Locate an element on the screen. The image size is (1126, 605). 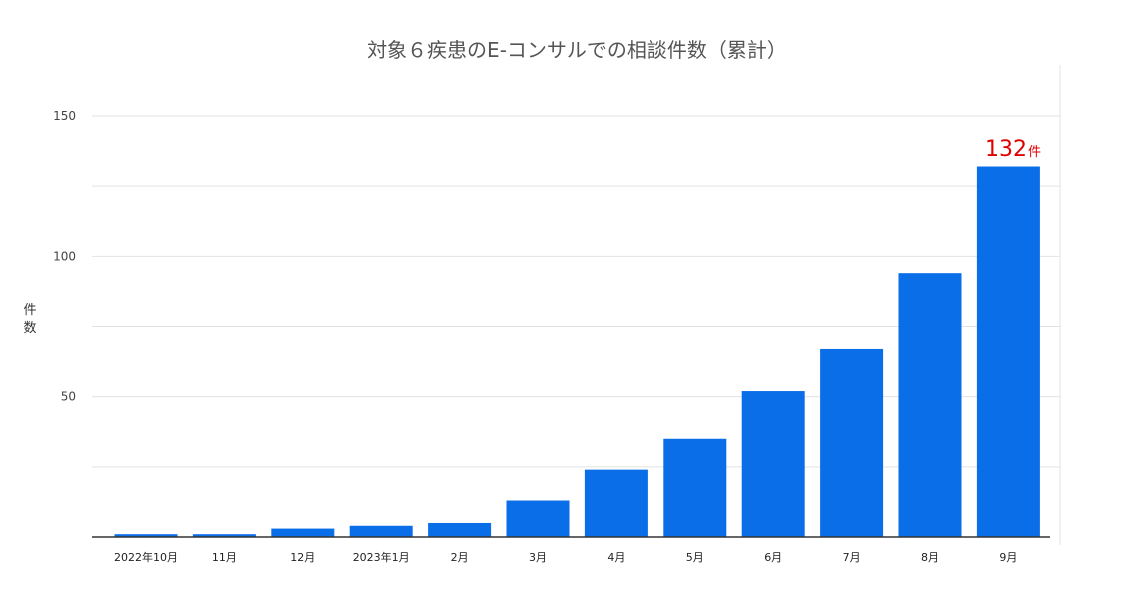
x-tick-label: 8月 is located at coordinates (930, 557).